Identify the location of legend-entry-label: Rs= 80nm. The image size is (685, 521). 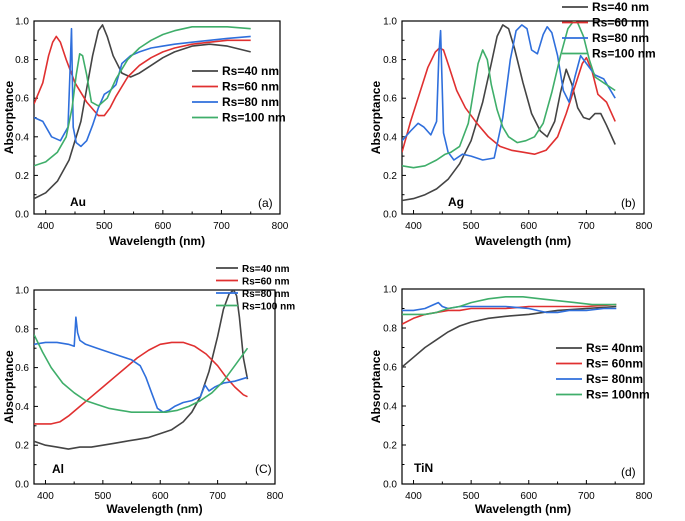
(614, 379).